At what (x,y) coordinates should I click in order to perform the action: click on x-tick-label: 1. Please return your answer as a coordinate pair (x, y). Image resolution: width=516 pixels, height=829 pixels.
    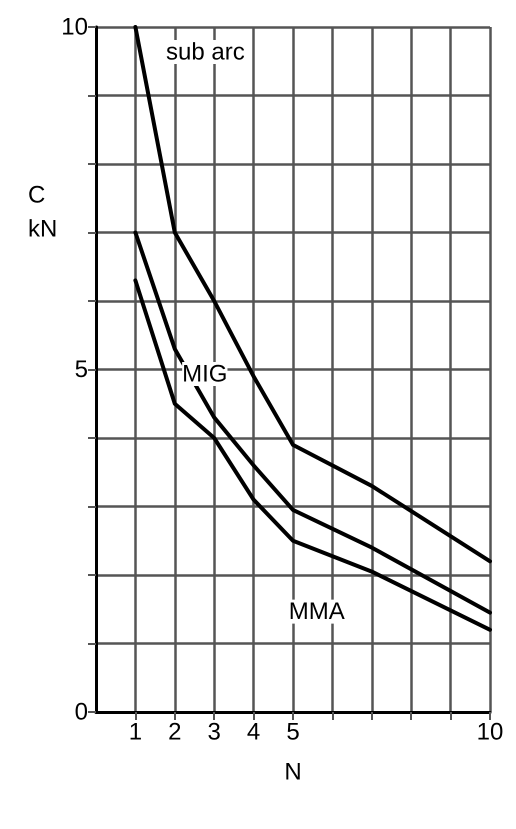
    Looking at the image, I should click on (135, 732).